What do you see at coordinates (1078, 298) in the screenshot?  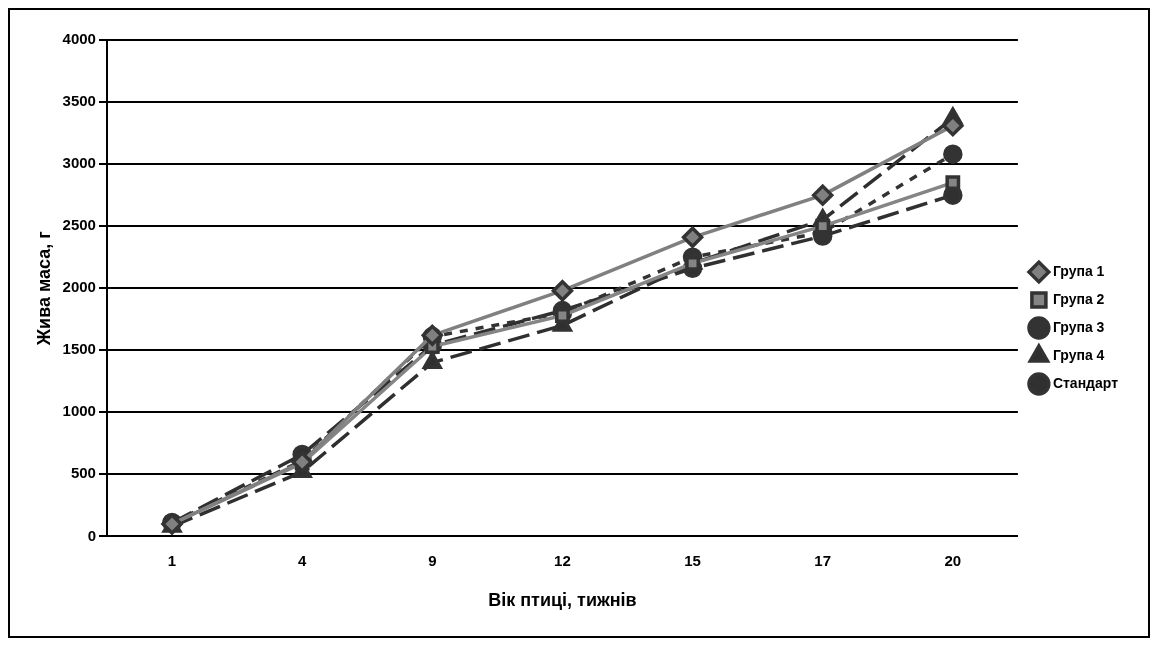 I see `legend-label: Група 2` at bounding box center [1078, 298].